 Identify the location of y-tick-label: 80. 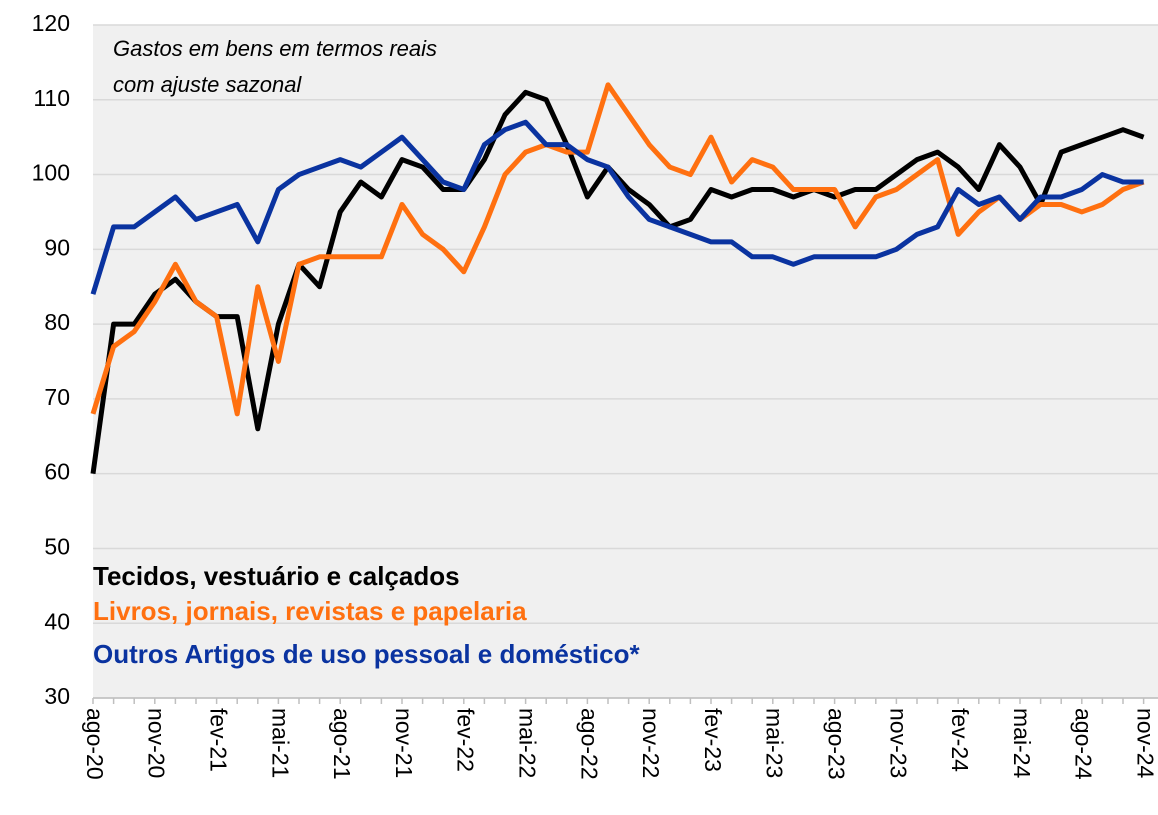
(57, 322).